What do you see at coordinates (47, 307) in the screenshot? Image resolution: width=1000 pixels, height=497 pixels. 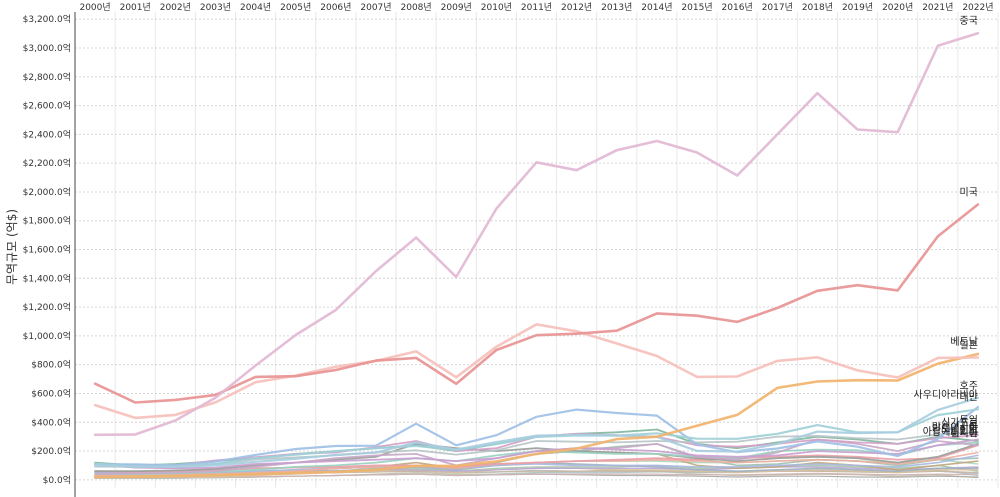 I see `y-tick-label: $1,200.0억` at bounding box center [47, 307].